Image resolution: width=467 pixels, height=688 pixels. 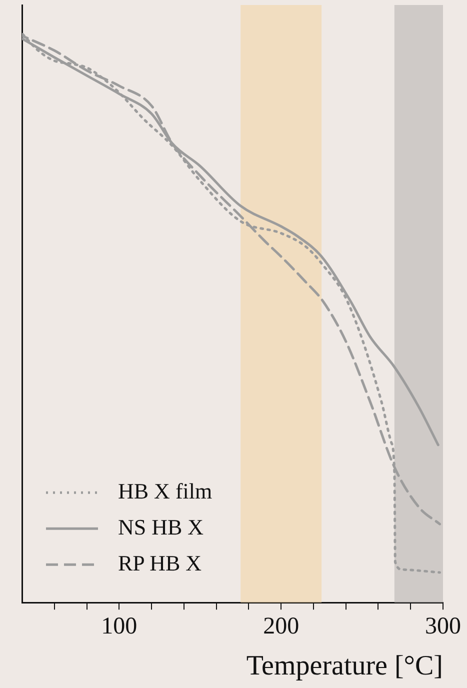 I want to click on x-tick-label: 100, so click(x=119, y=626).